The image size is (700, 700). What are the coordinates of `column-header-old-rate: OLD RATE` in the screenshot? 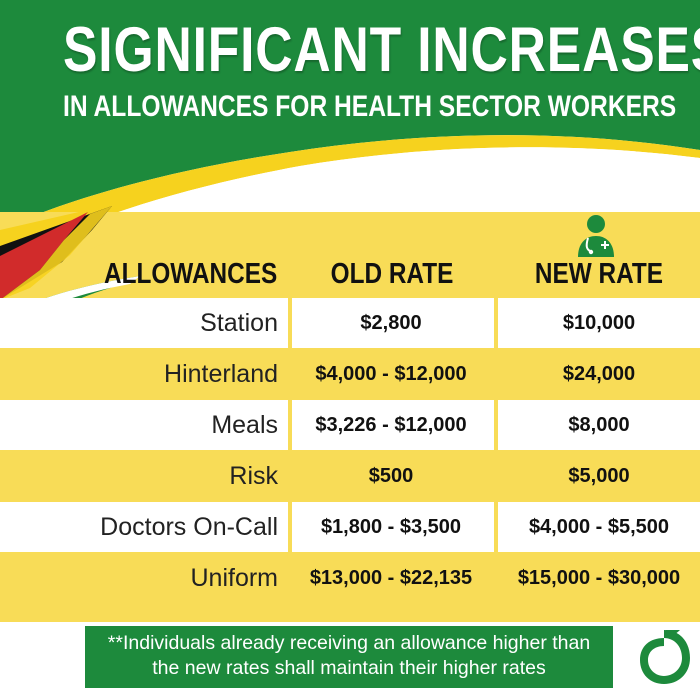 It's located at (392, 274).